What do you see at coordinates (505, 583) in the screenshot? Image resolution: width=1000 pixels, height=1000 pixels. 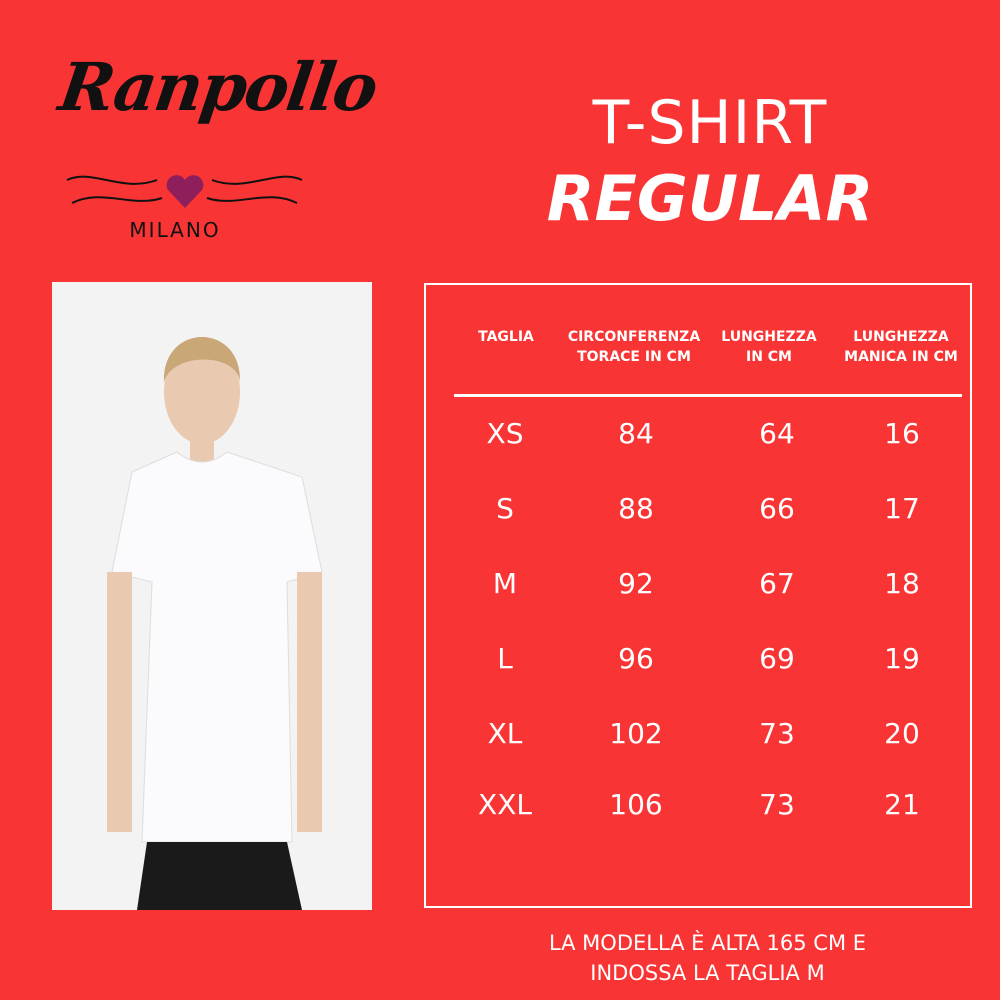 I see `table-cell: M` at bounding box center [505, 583].